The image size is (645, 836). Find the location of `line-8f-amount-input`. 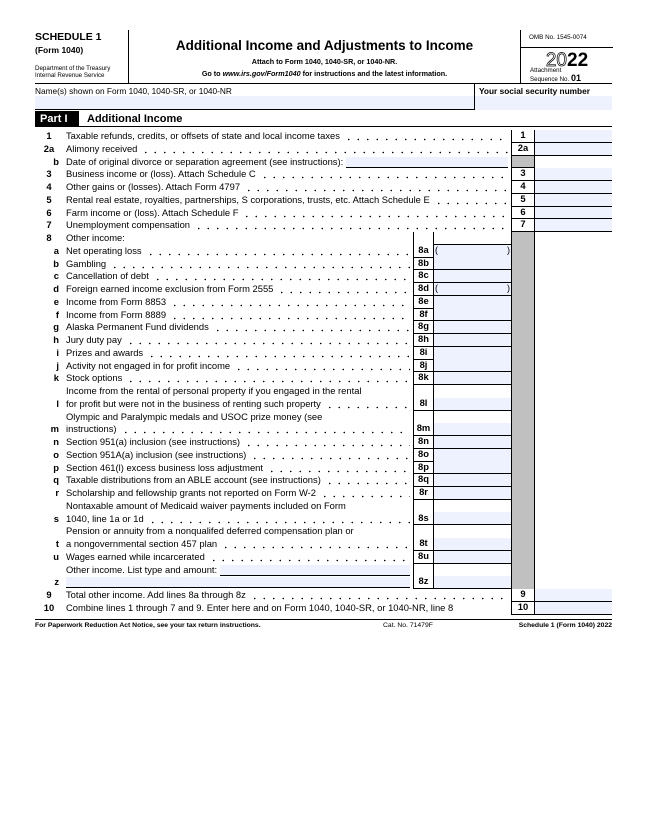

line-8f-amount-input is located at coordinates (472, 315).